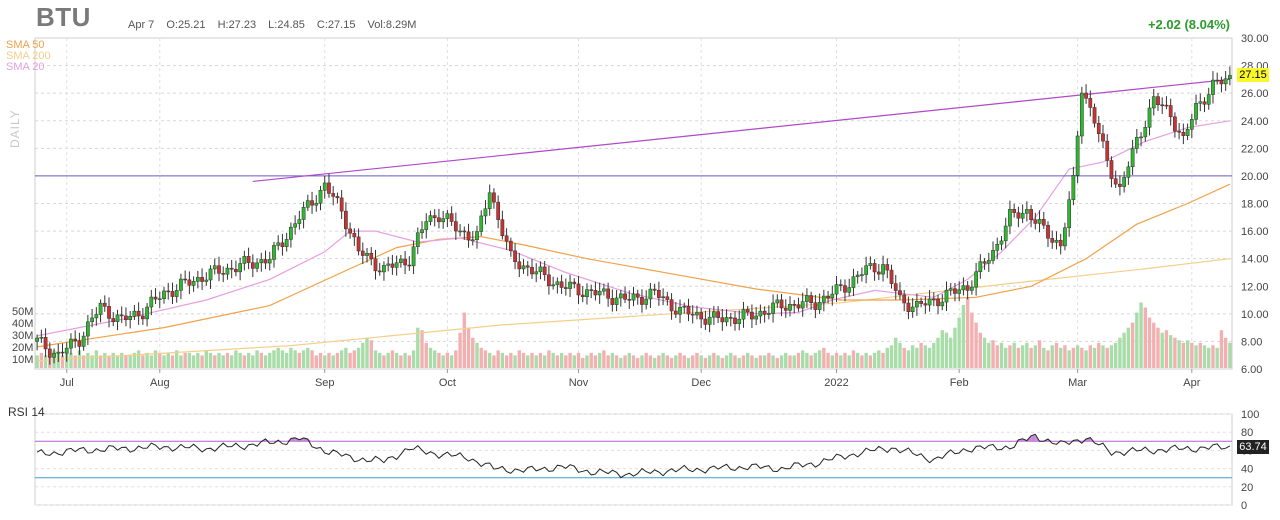  I want to click on rsi-label: RSI 14, so click(26, 412).